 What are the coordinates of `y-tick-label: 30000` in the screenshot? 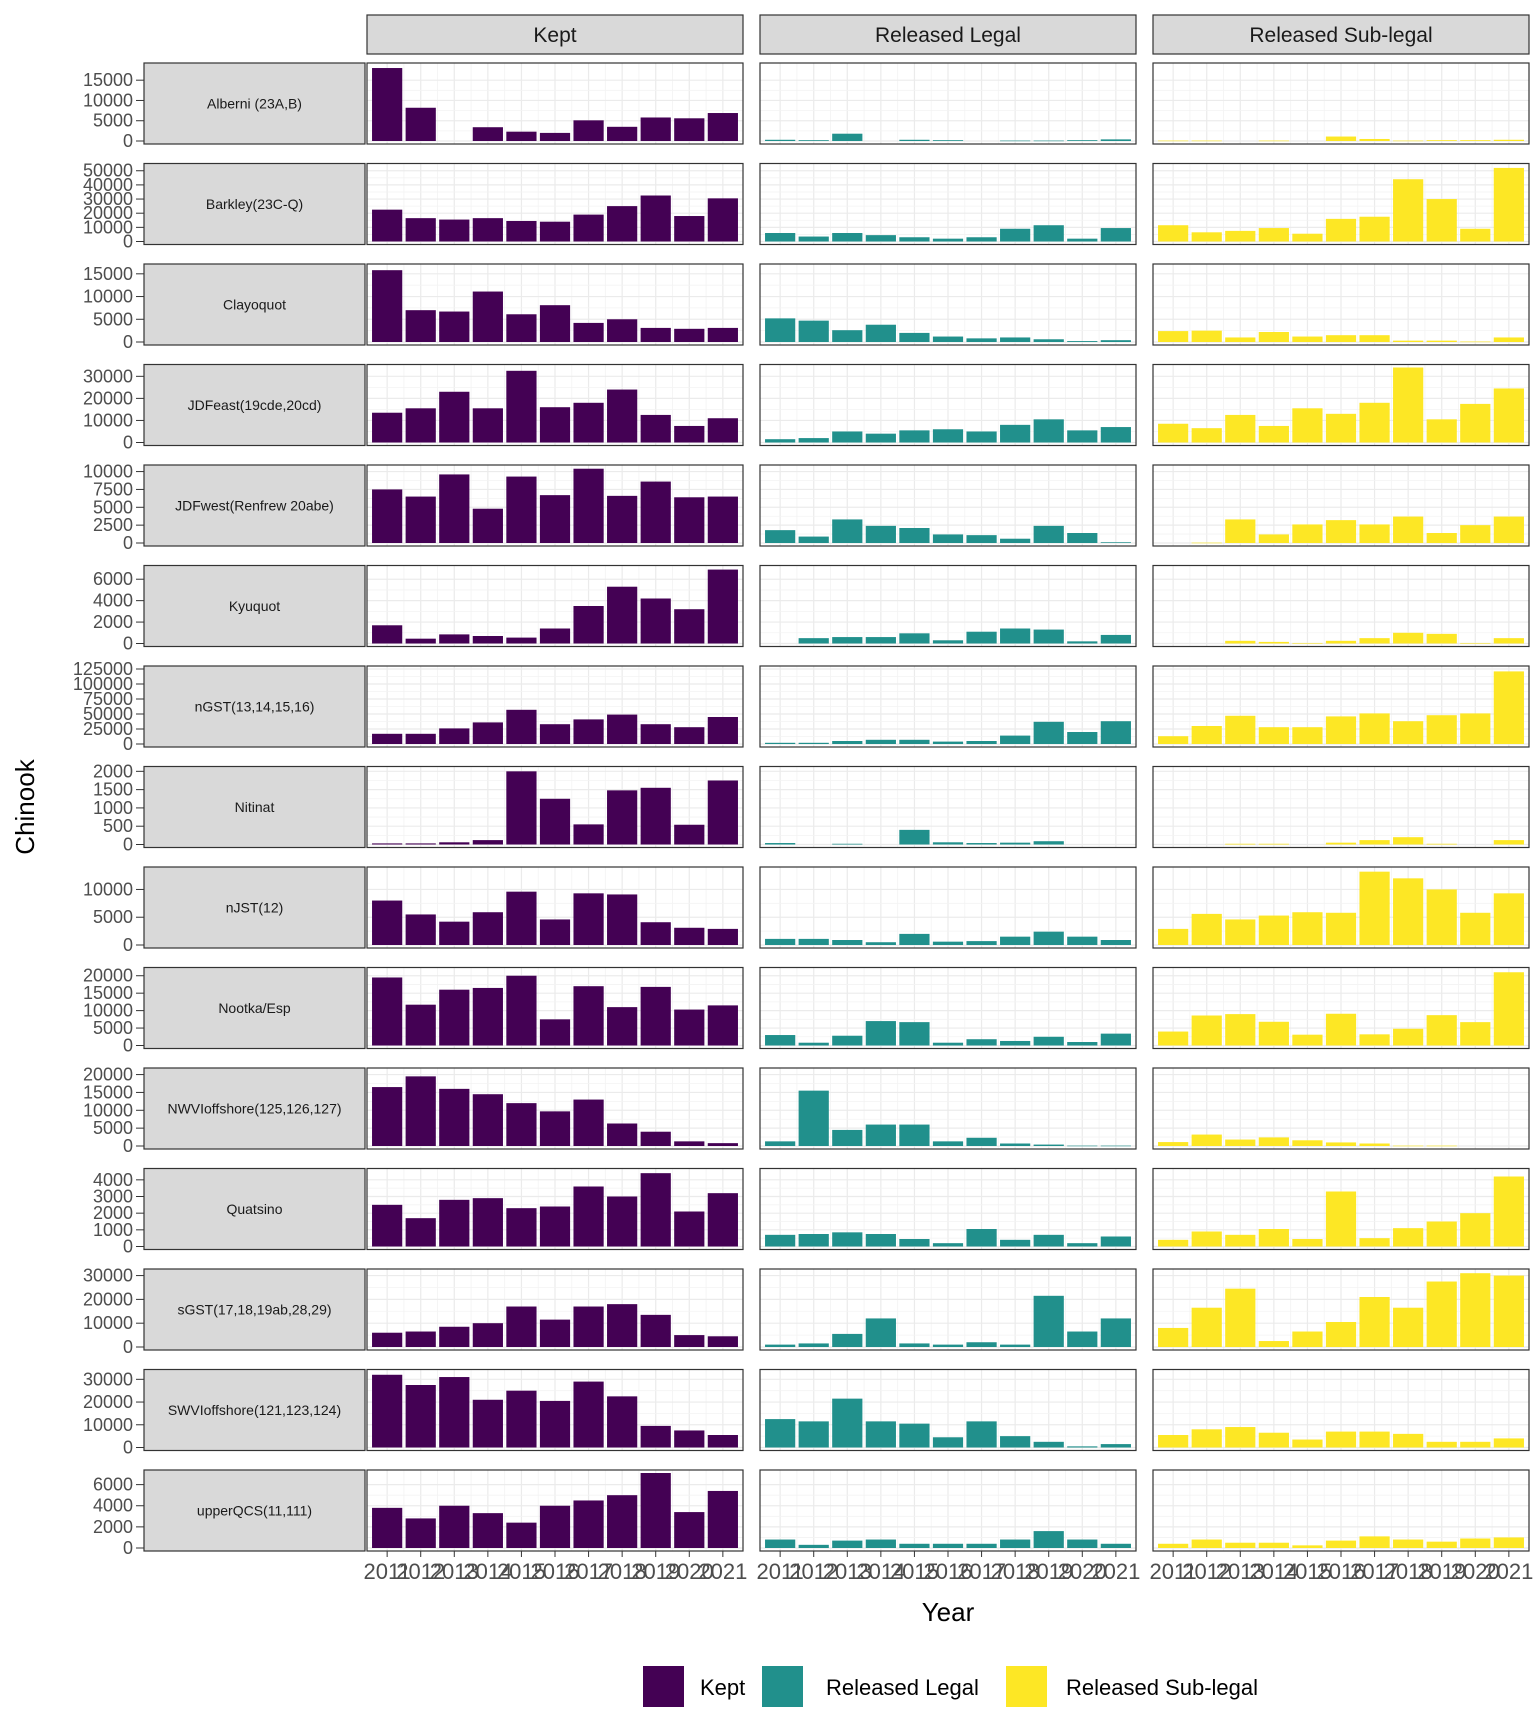 It's located at (108, 199).